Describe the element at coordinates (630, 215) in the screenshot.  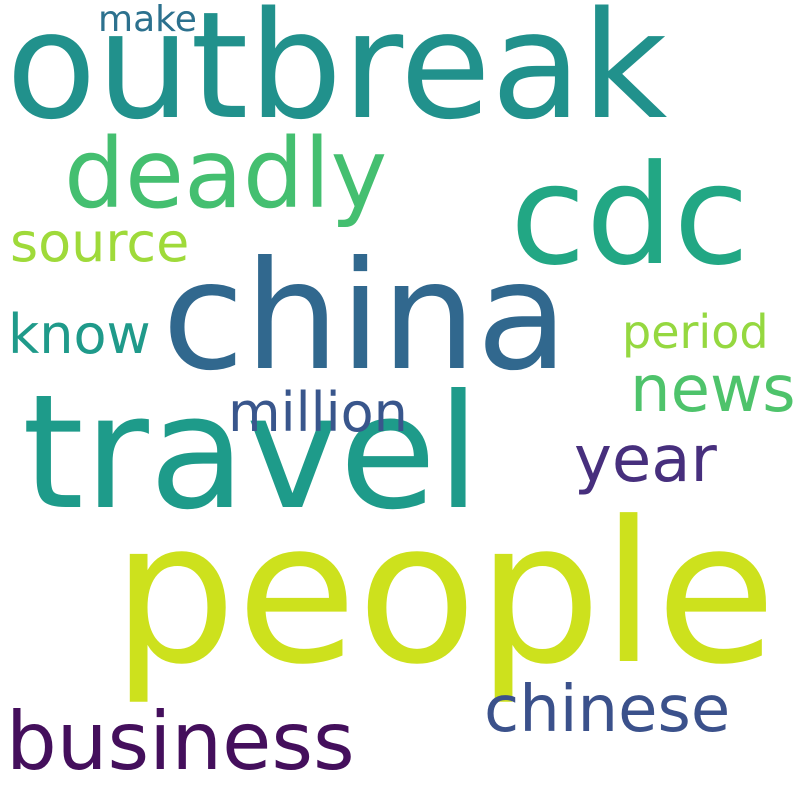
I see `word-cdc: cdc` at that location.